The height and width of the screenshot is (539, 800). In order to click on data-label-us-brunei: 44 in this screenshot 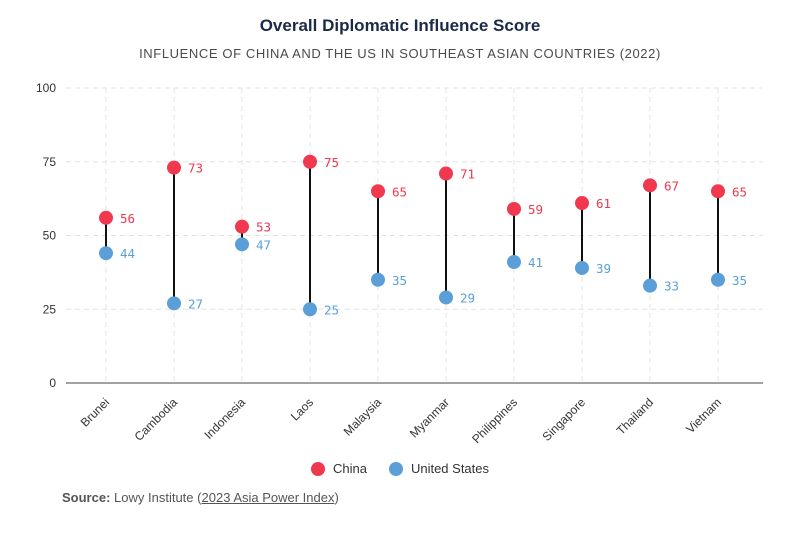, I will do `click(127, 253)`.